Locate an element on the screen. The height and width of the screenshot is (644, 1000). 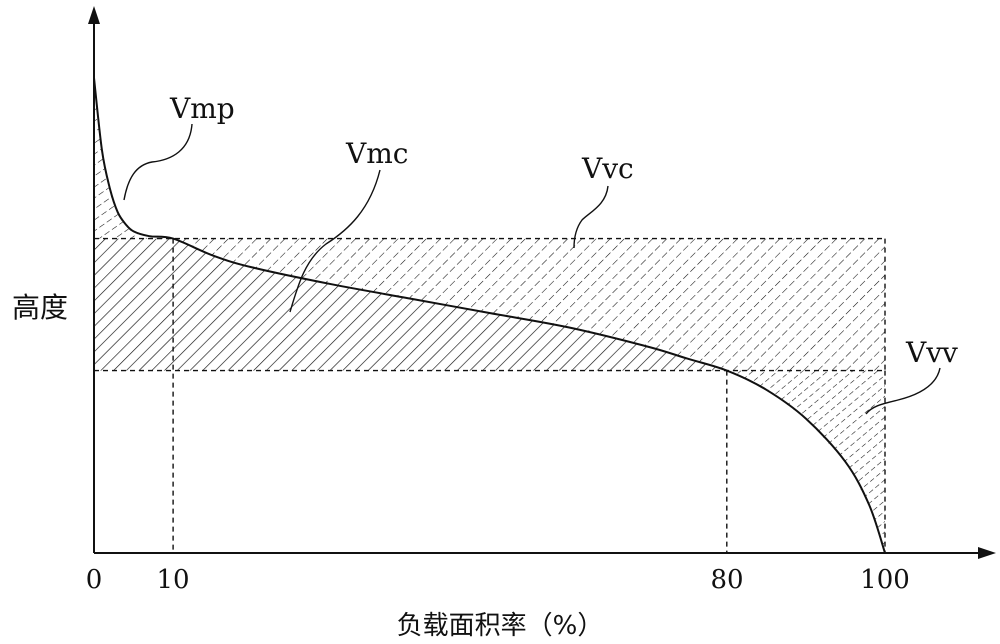
region-vmp is located at coordinates (133, 158).